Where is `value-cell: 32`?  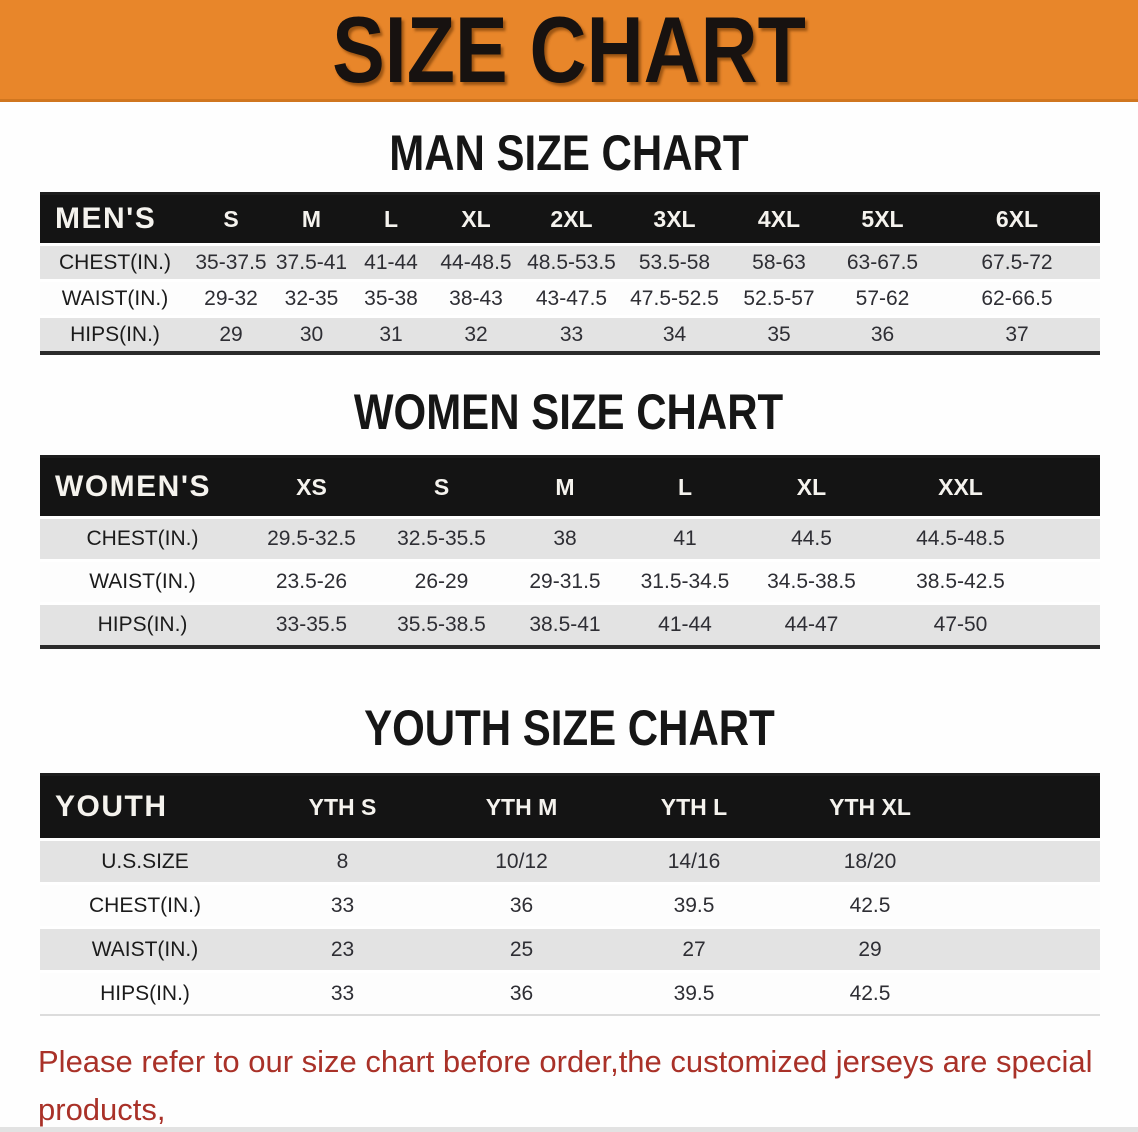 value-cell: 32 is located at coordinates (476, 334).